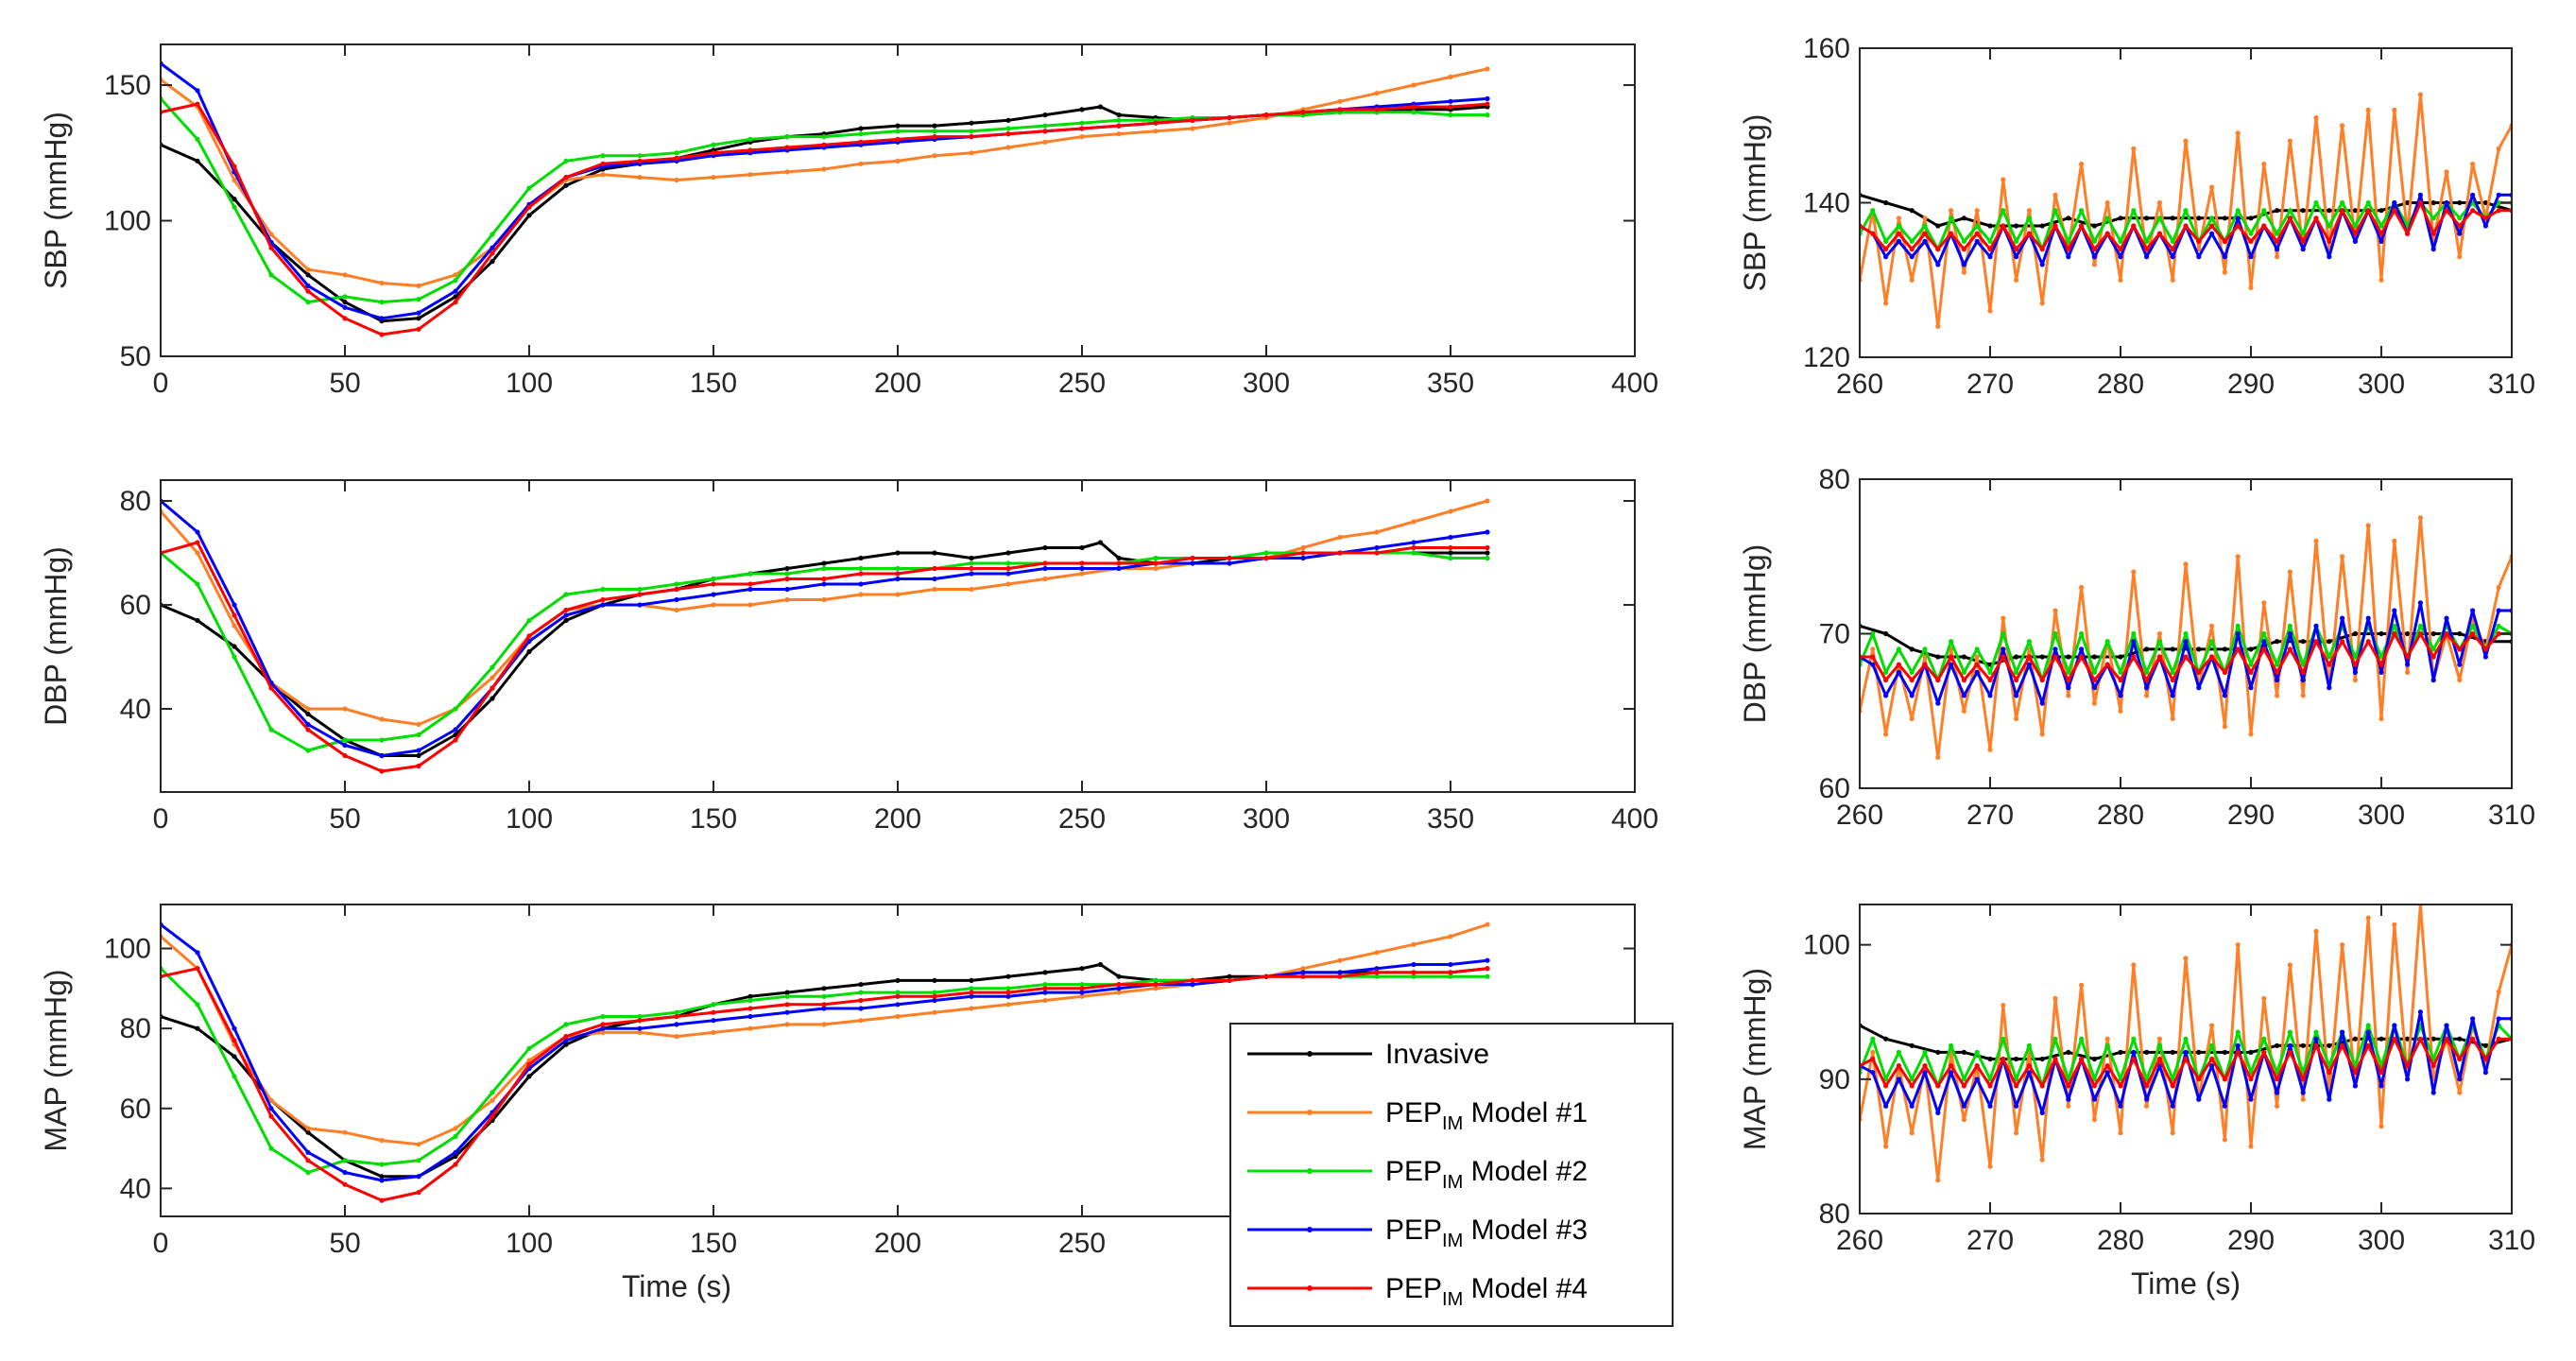 The height and width of the screenshot is (1361, 2576). What do you see at coordinates (492, 677) in the screenshot?
I see `dbp-full-series-model-1-point` at bounding box center [492, 677].